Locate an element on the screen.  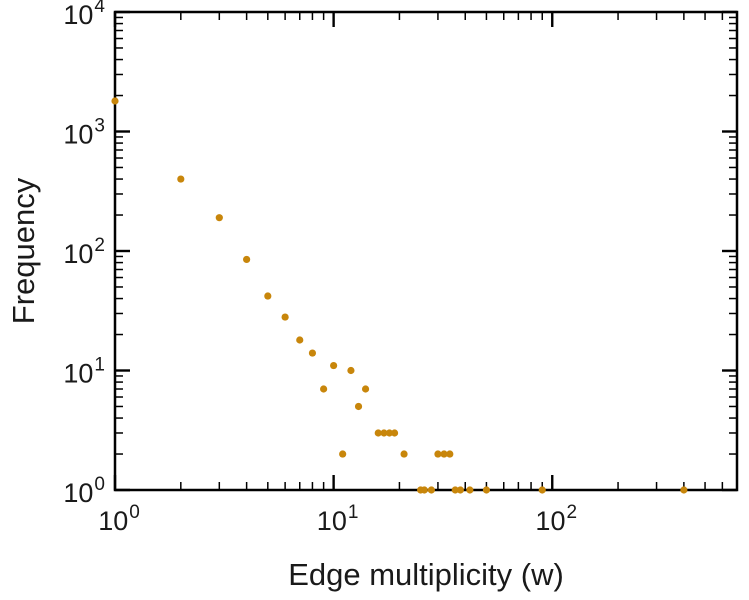
y-tick-label: 10³ is located at coordinates (84, 133).